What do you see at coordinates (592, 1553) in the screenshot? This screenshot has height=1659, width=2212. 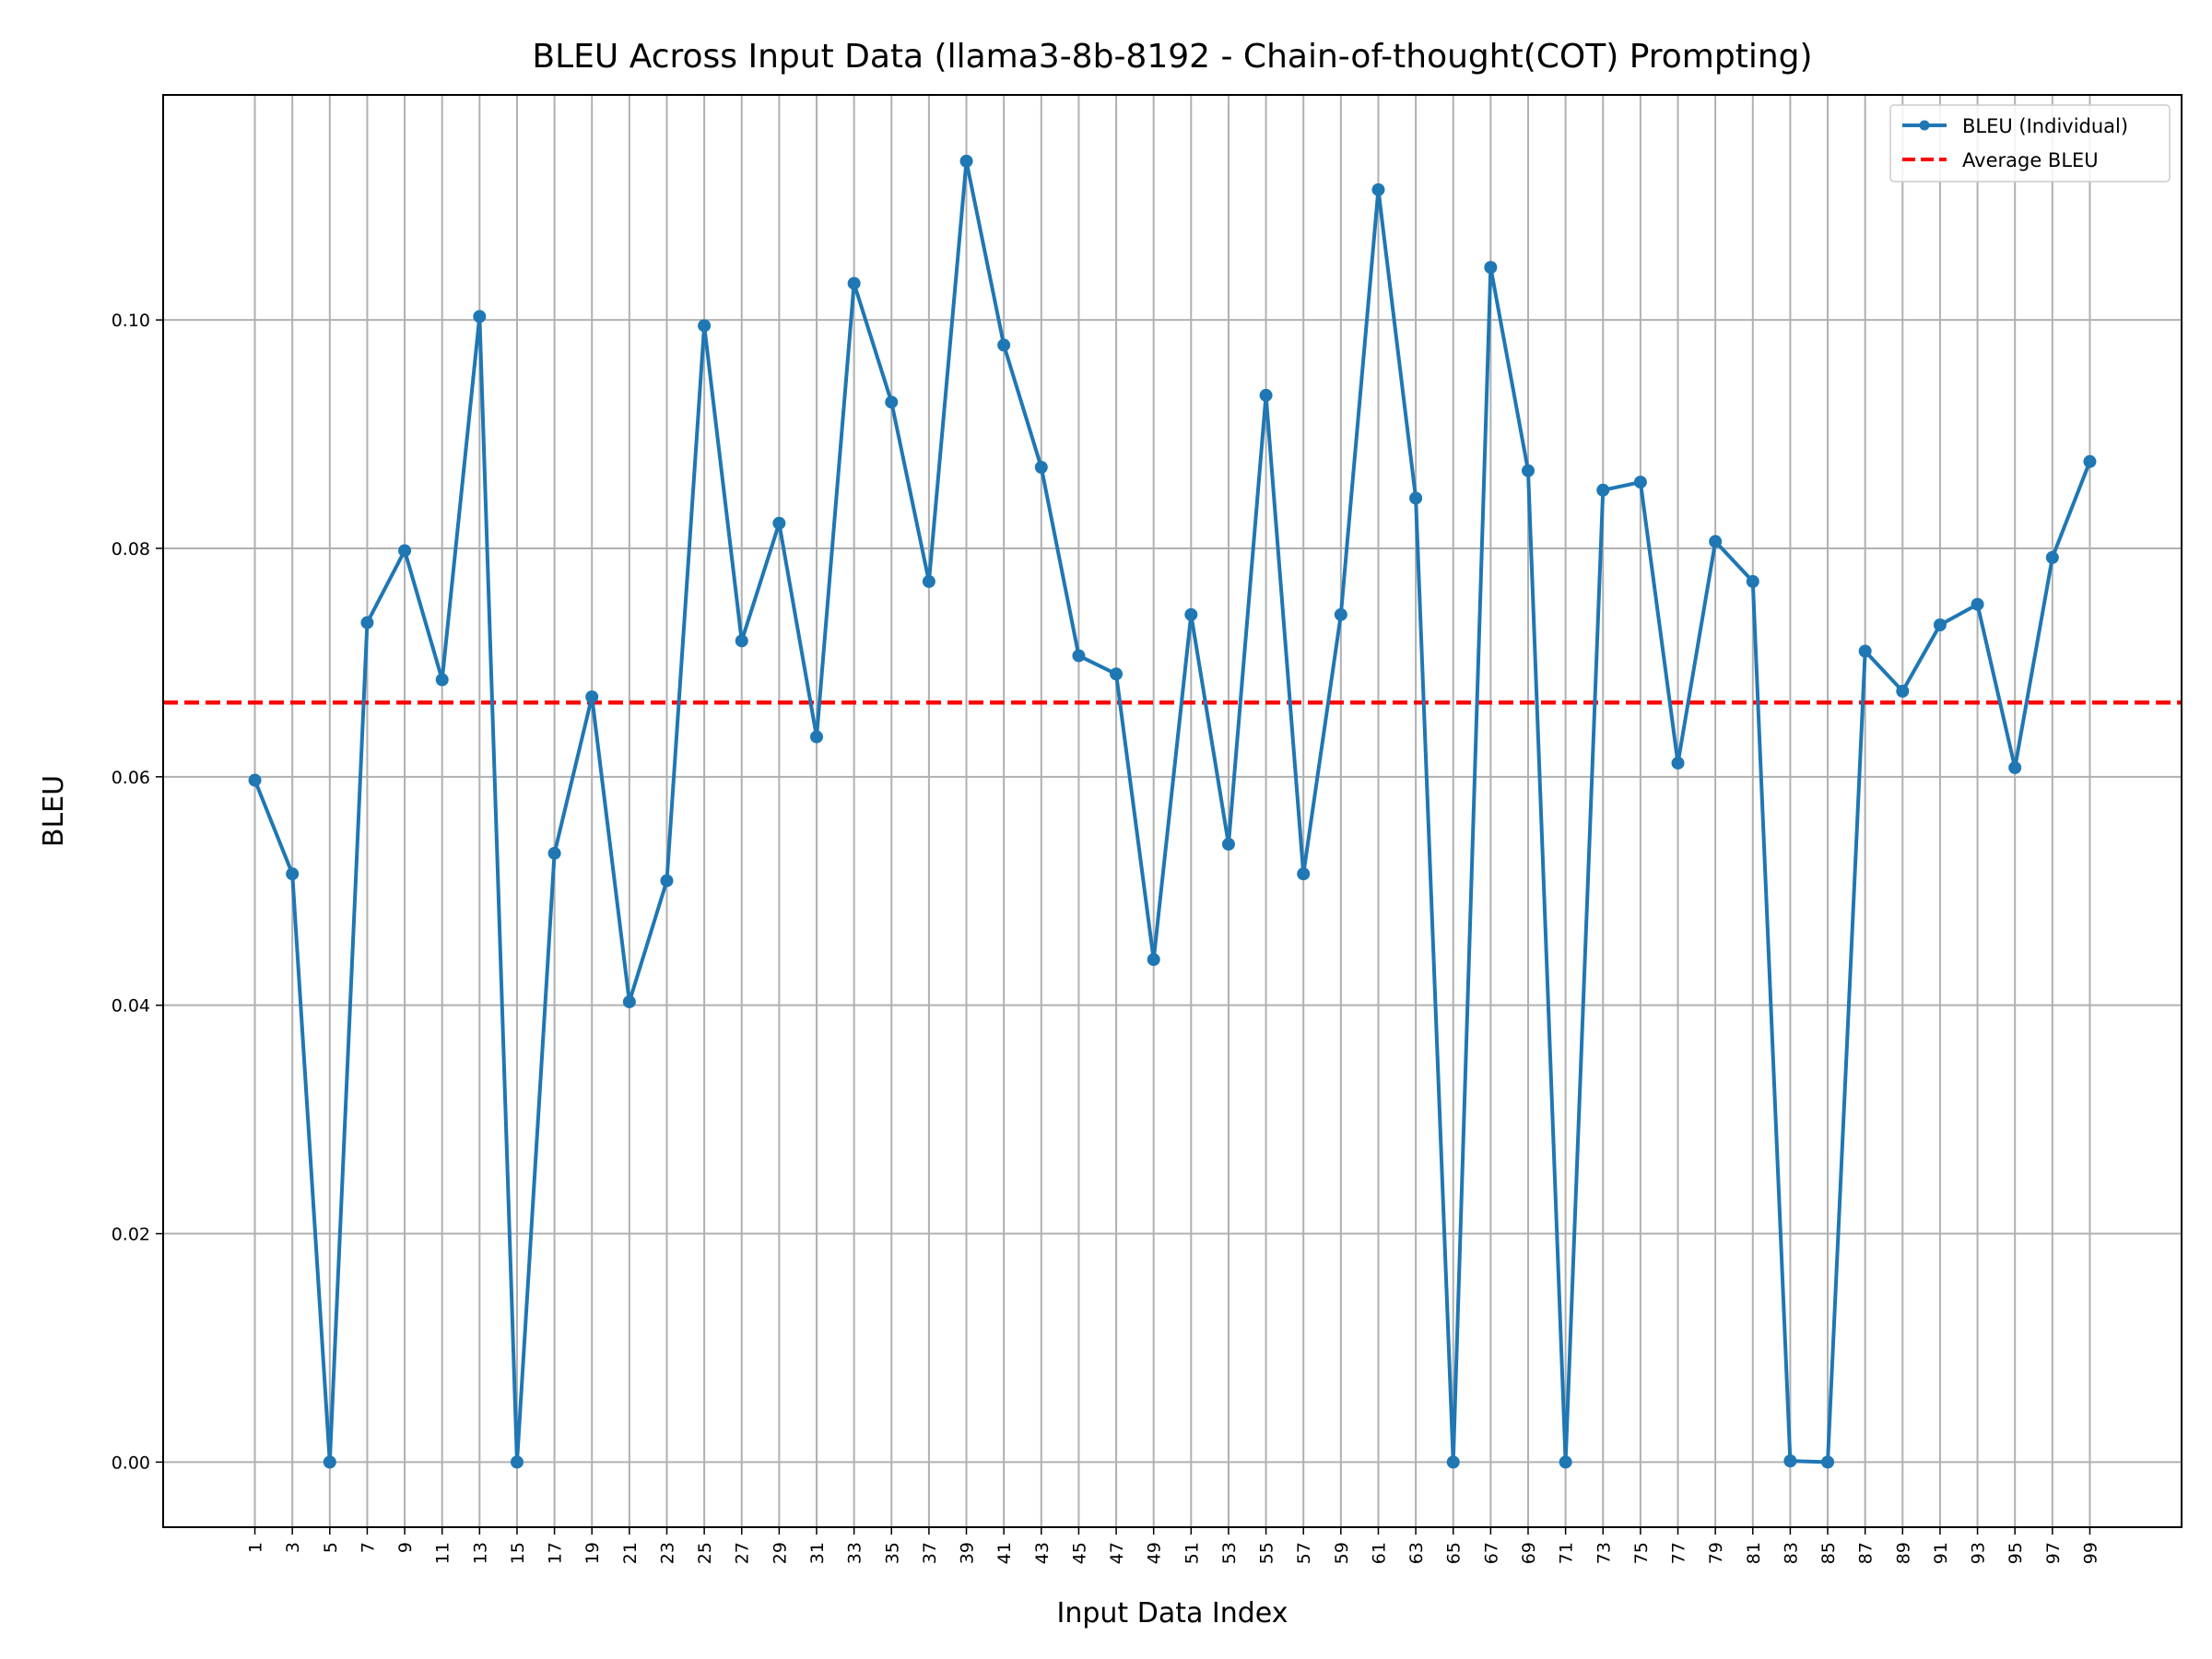 I see `x-tick-label: 19` at bounding box center [592, 1553].